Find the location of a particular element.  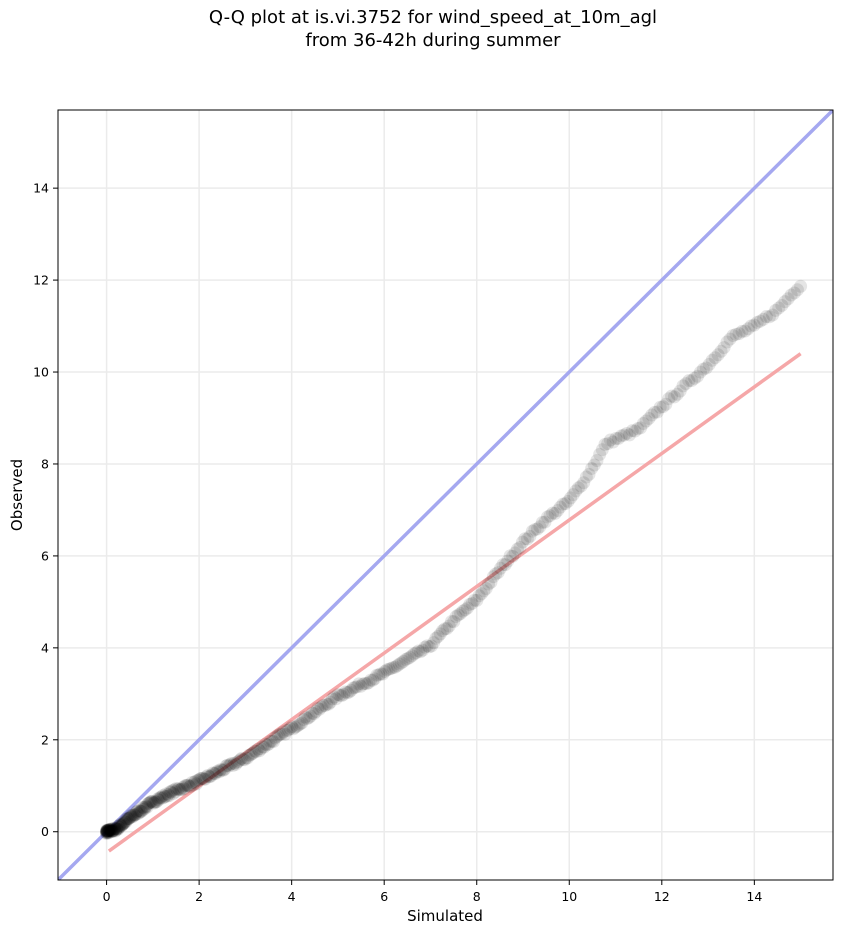

x-axis-ticks: 0 2 4 6 8 10 12 14 is located at coordinates (432, 892).